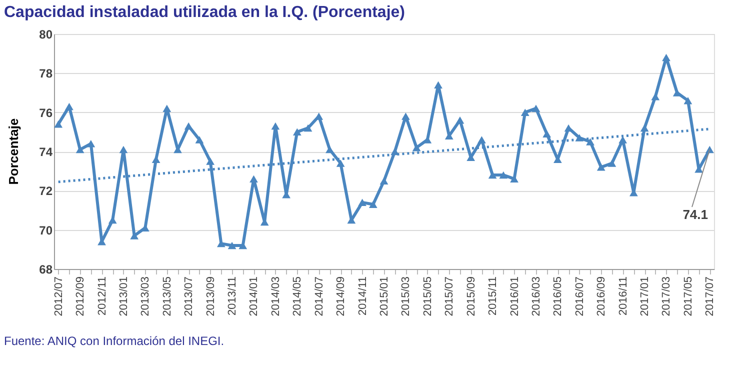 The width and height of the screenshot is (744, 366). I want to click on x-tick-label: 2017/07, so click(710, 296).